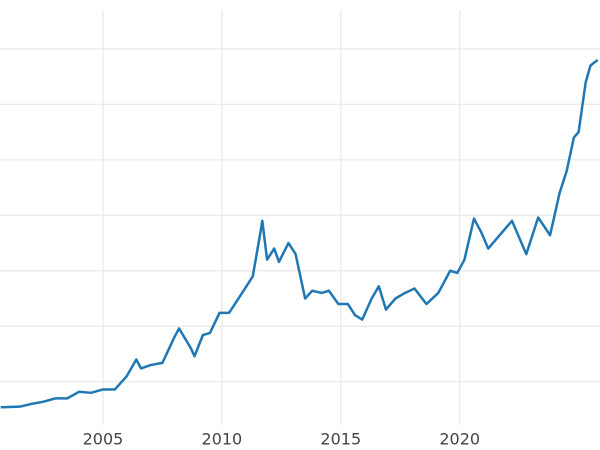  Describe the element at coordinates (340, 439) in the screenshot. I see `x-tick-label: 2015` at that location.